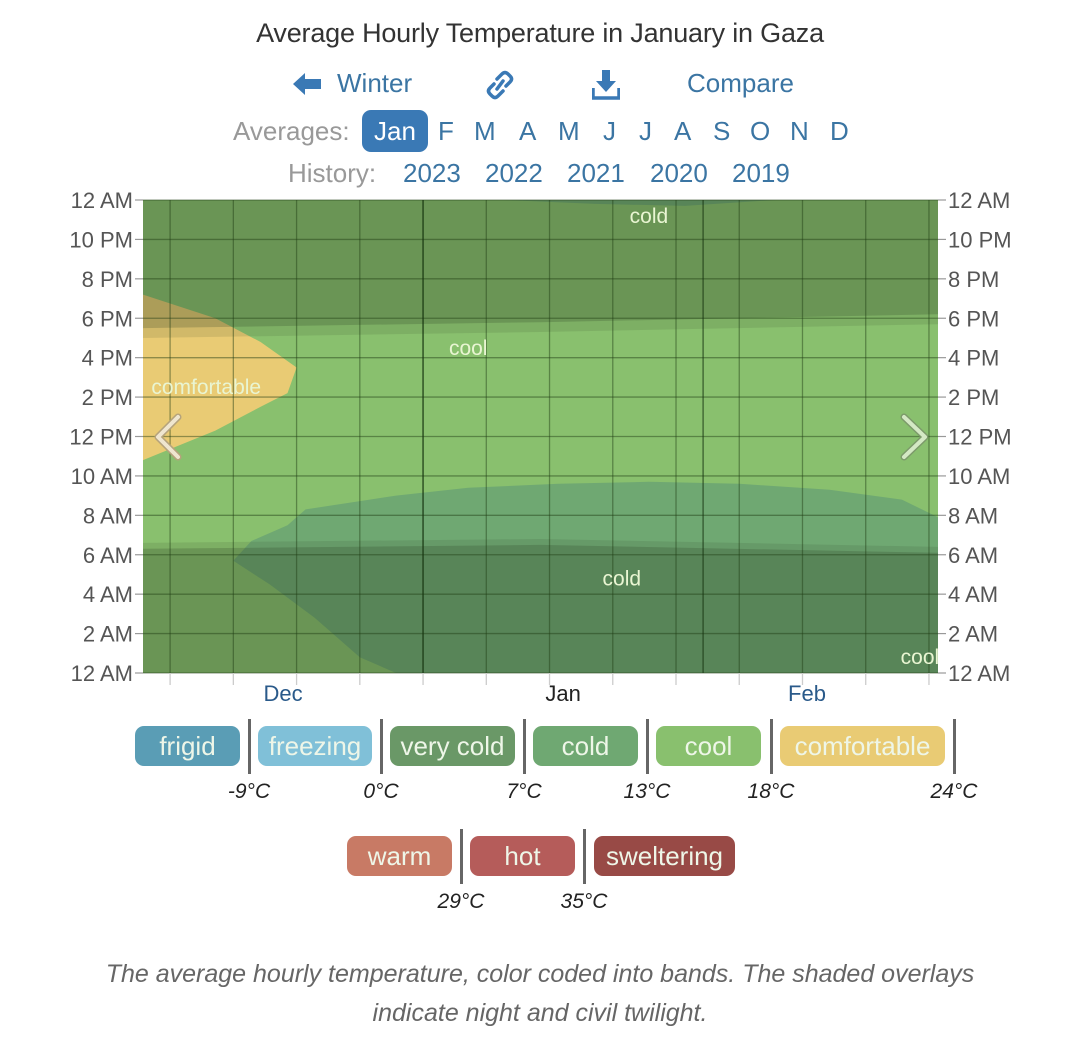 This screenshot has width=1080, height=1045. Describe the element at coordinates (973, 515) in the screenshot. I see `y-tick-label-right: 8 AM` at that location.